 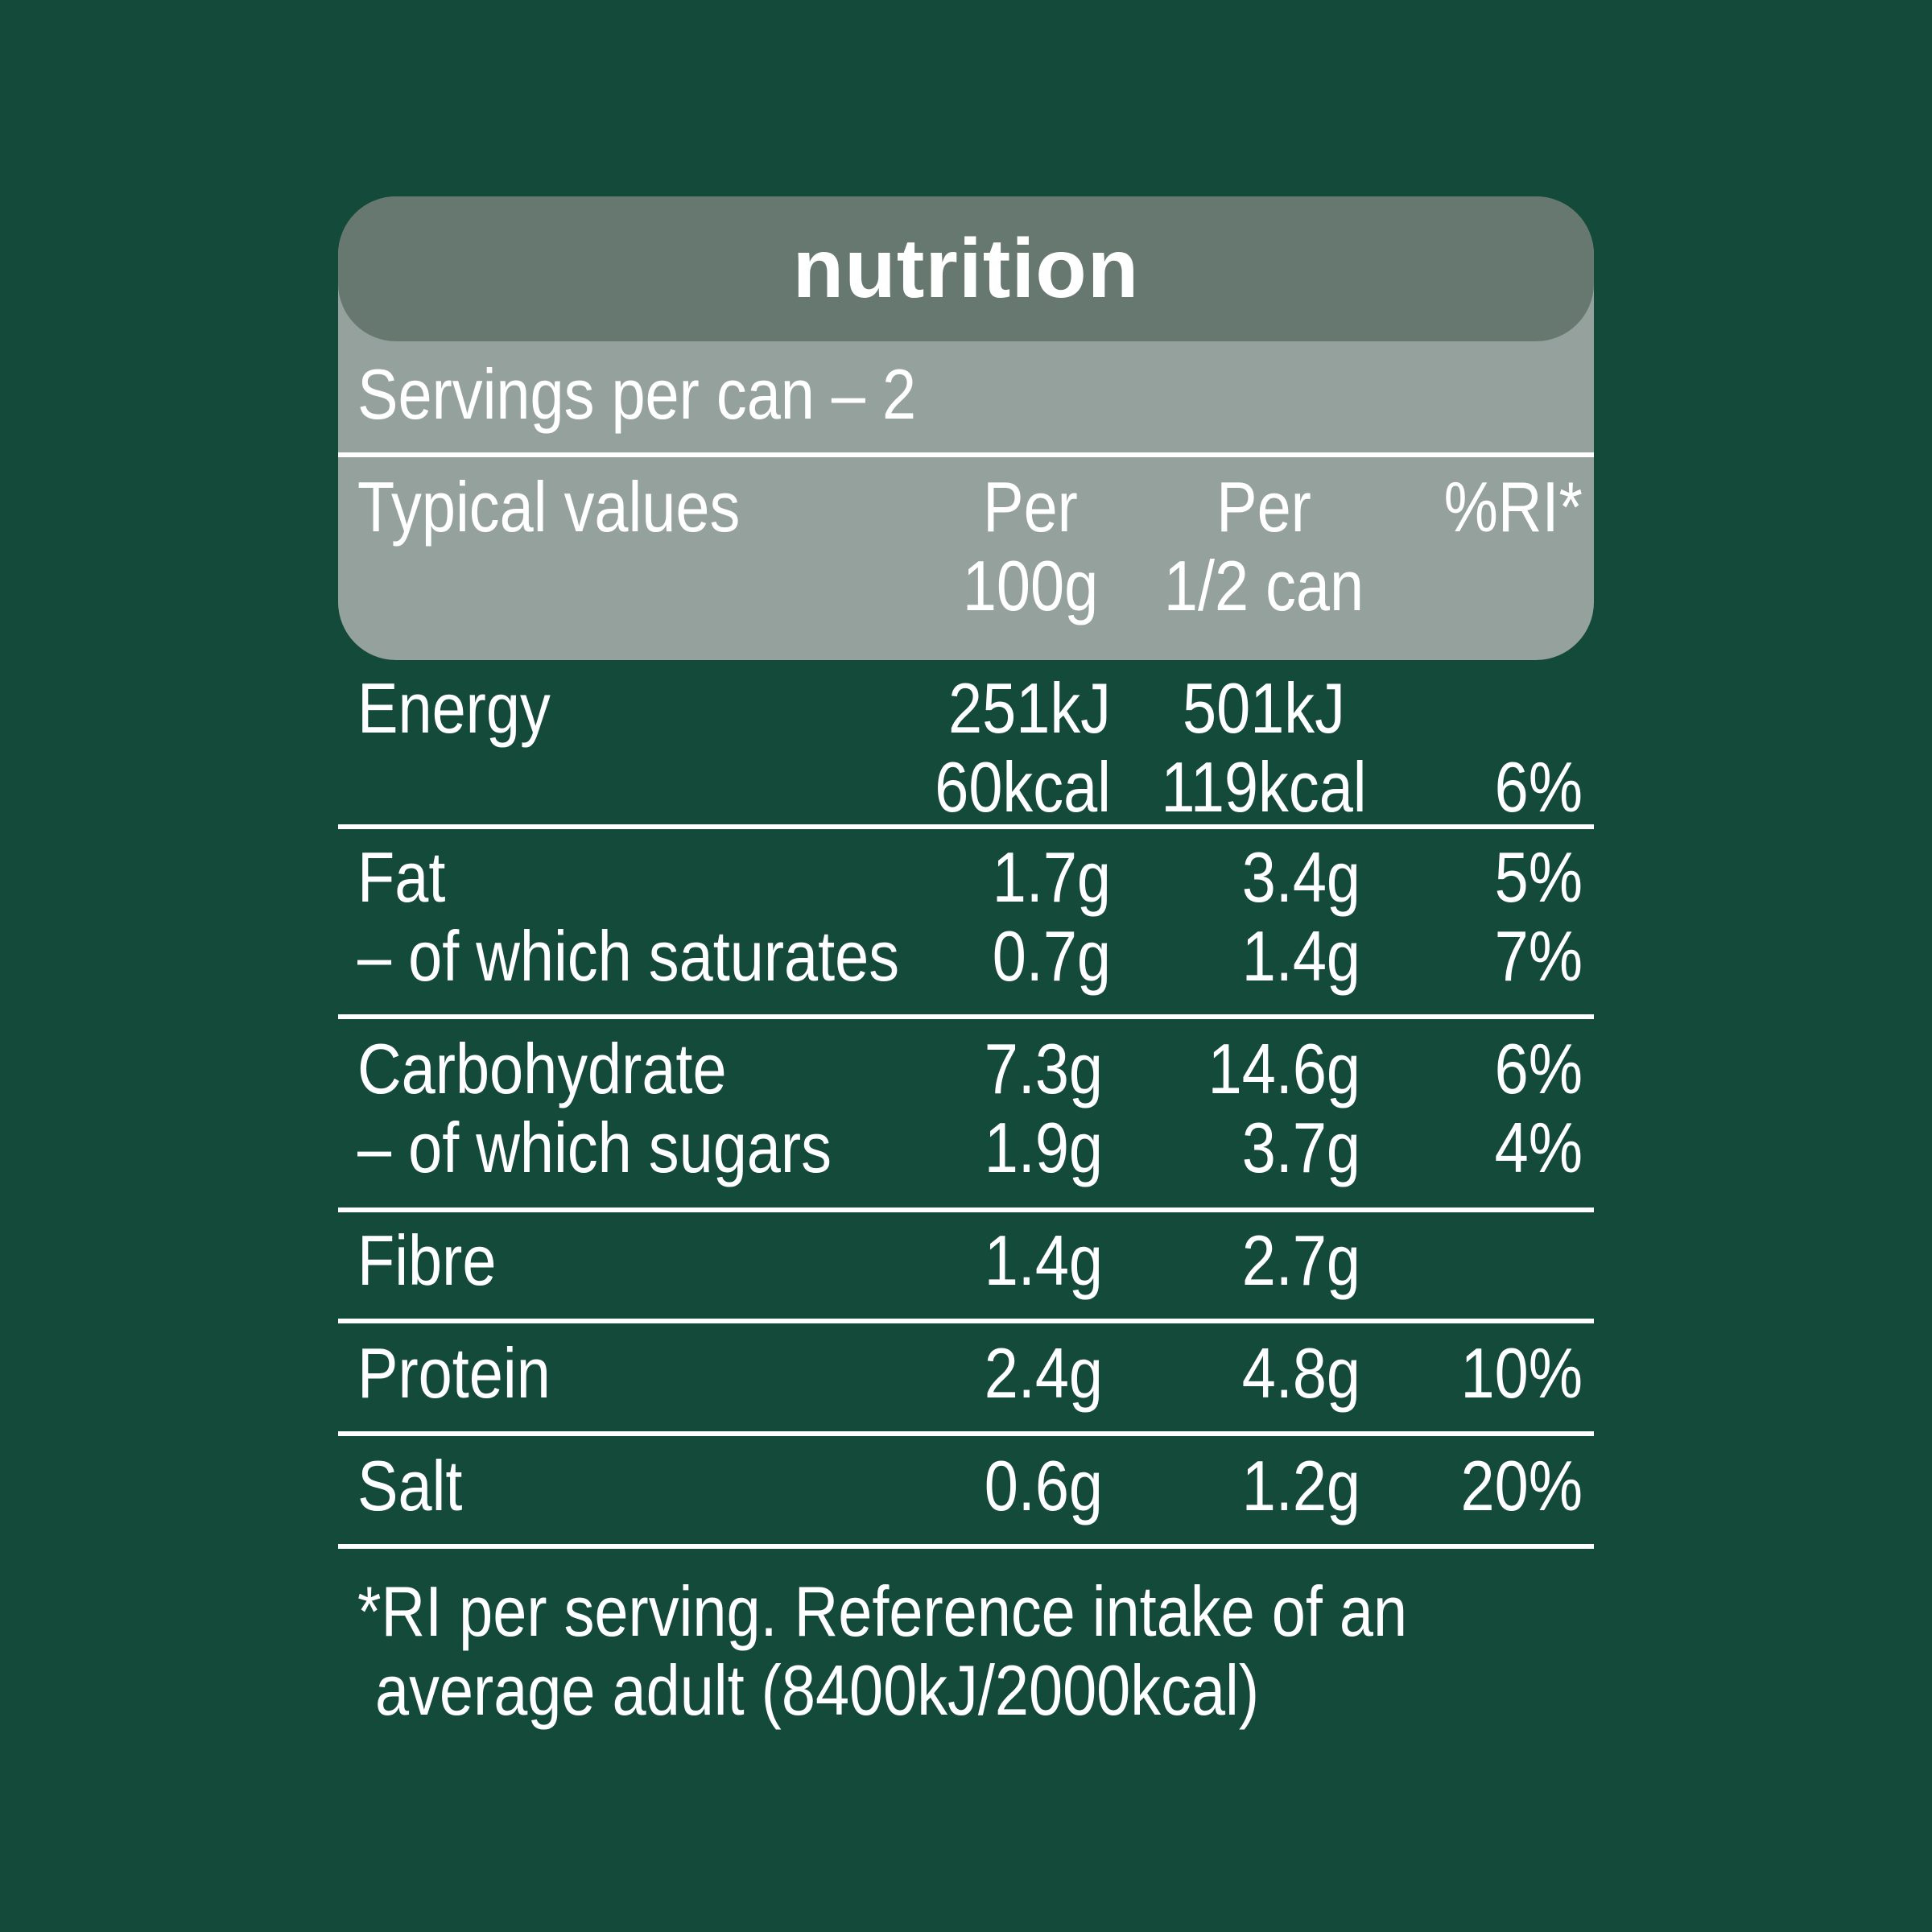 What do you see at coordinates (1043, 1373) in the screenshot?
I see `row-protein-per100: 2.4g` at bounding box center [1043, 1373].